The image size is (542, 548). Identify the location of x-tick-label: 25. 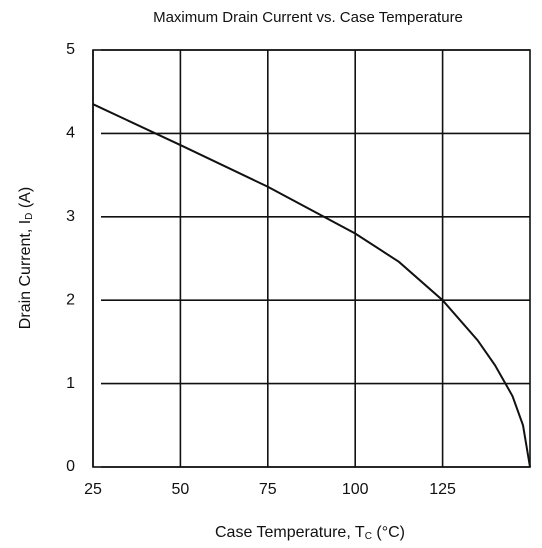
(93, 489).